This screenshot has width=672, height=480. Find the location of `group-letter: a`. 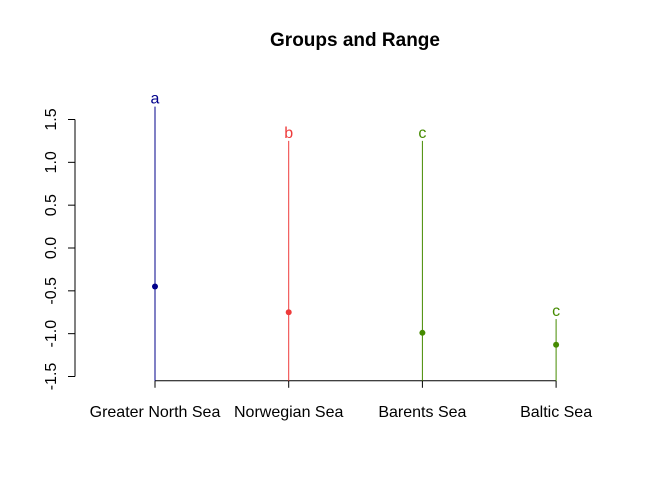

group-letter: a is located at coordinates (155, 99).